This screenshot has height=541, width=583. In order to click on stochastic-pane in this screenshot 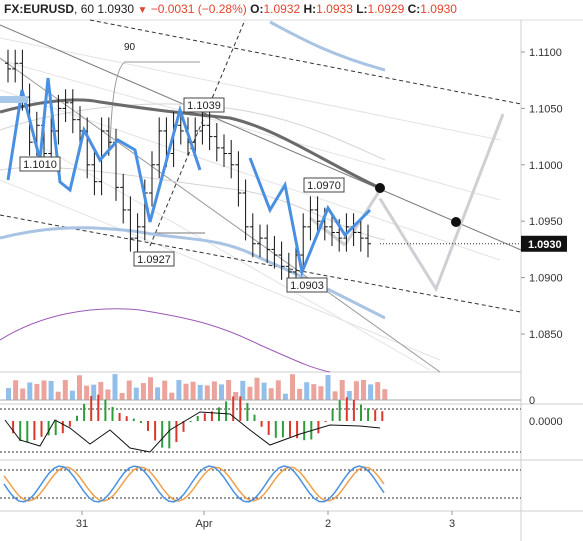, I will do `click(260, 484)`.